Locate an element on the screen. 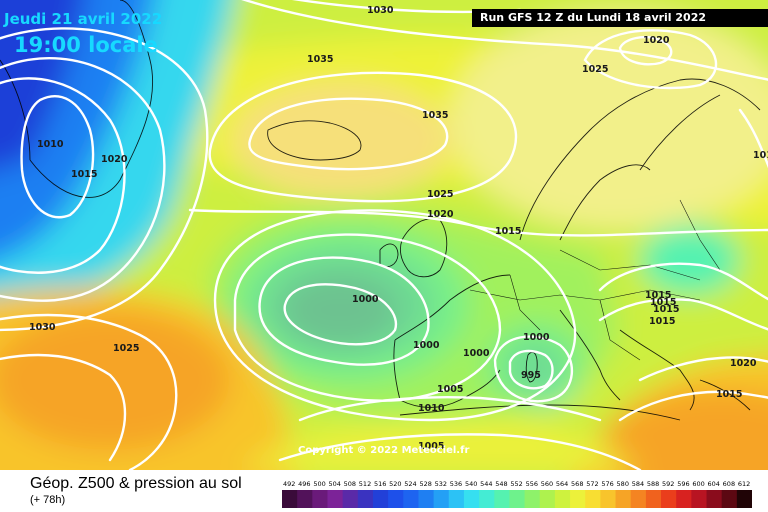 The width and height of the screenshot is (768, 512). model-run-banner: Run GFS 12 Z du Lundi 18 avril 2022 is located at coordinates (620, 18).